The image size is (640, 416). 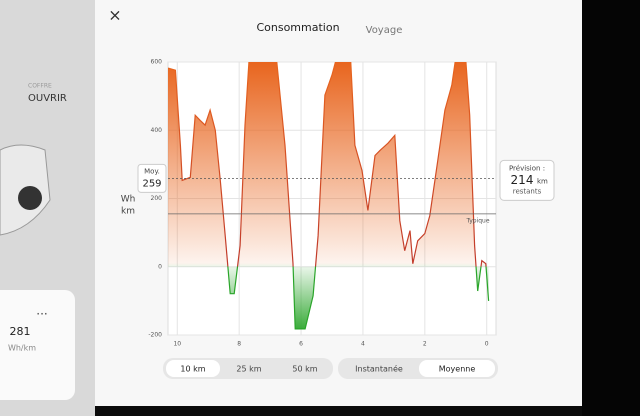 I want to click on distance-button: 25 km, so click(x=248, y=369).